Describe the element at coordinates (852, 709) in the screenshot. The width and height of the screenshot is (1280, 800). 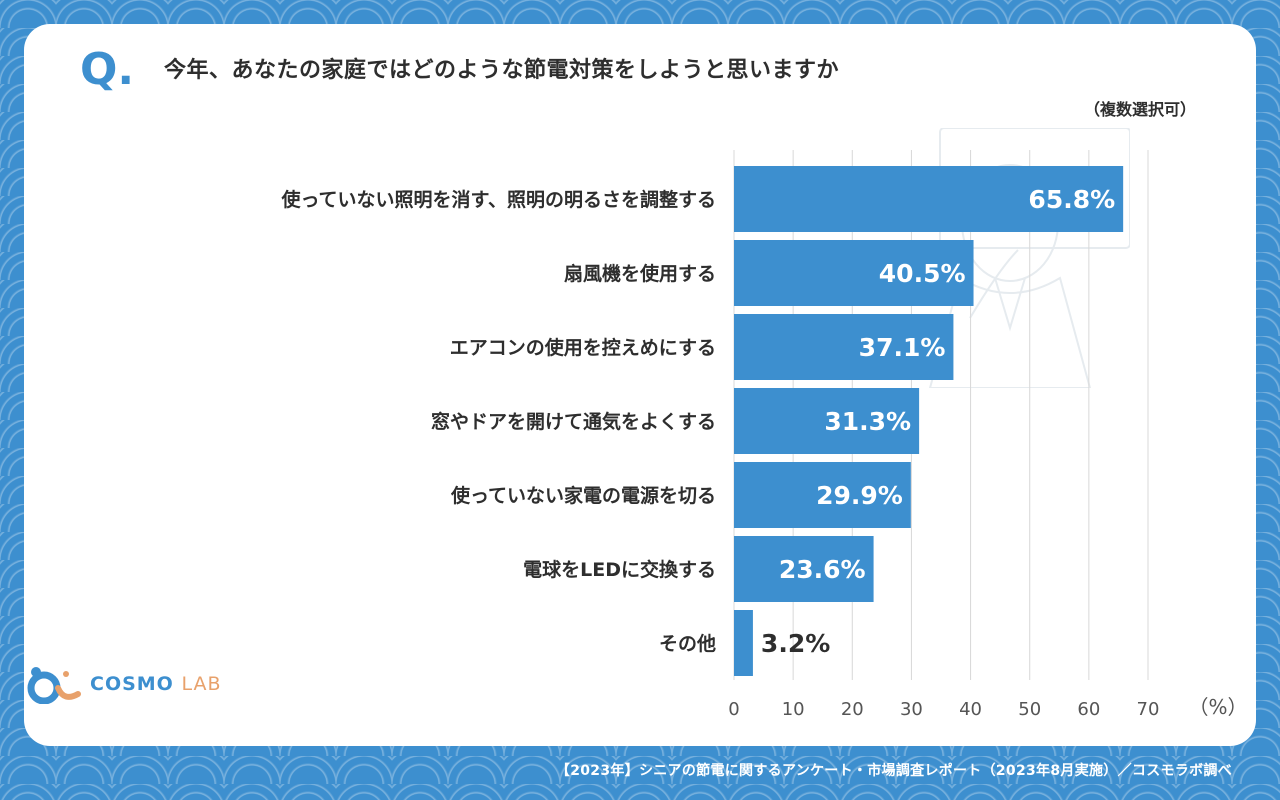
I see `x-tick-label: 20` at that location.